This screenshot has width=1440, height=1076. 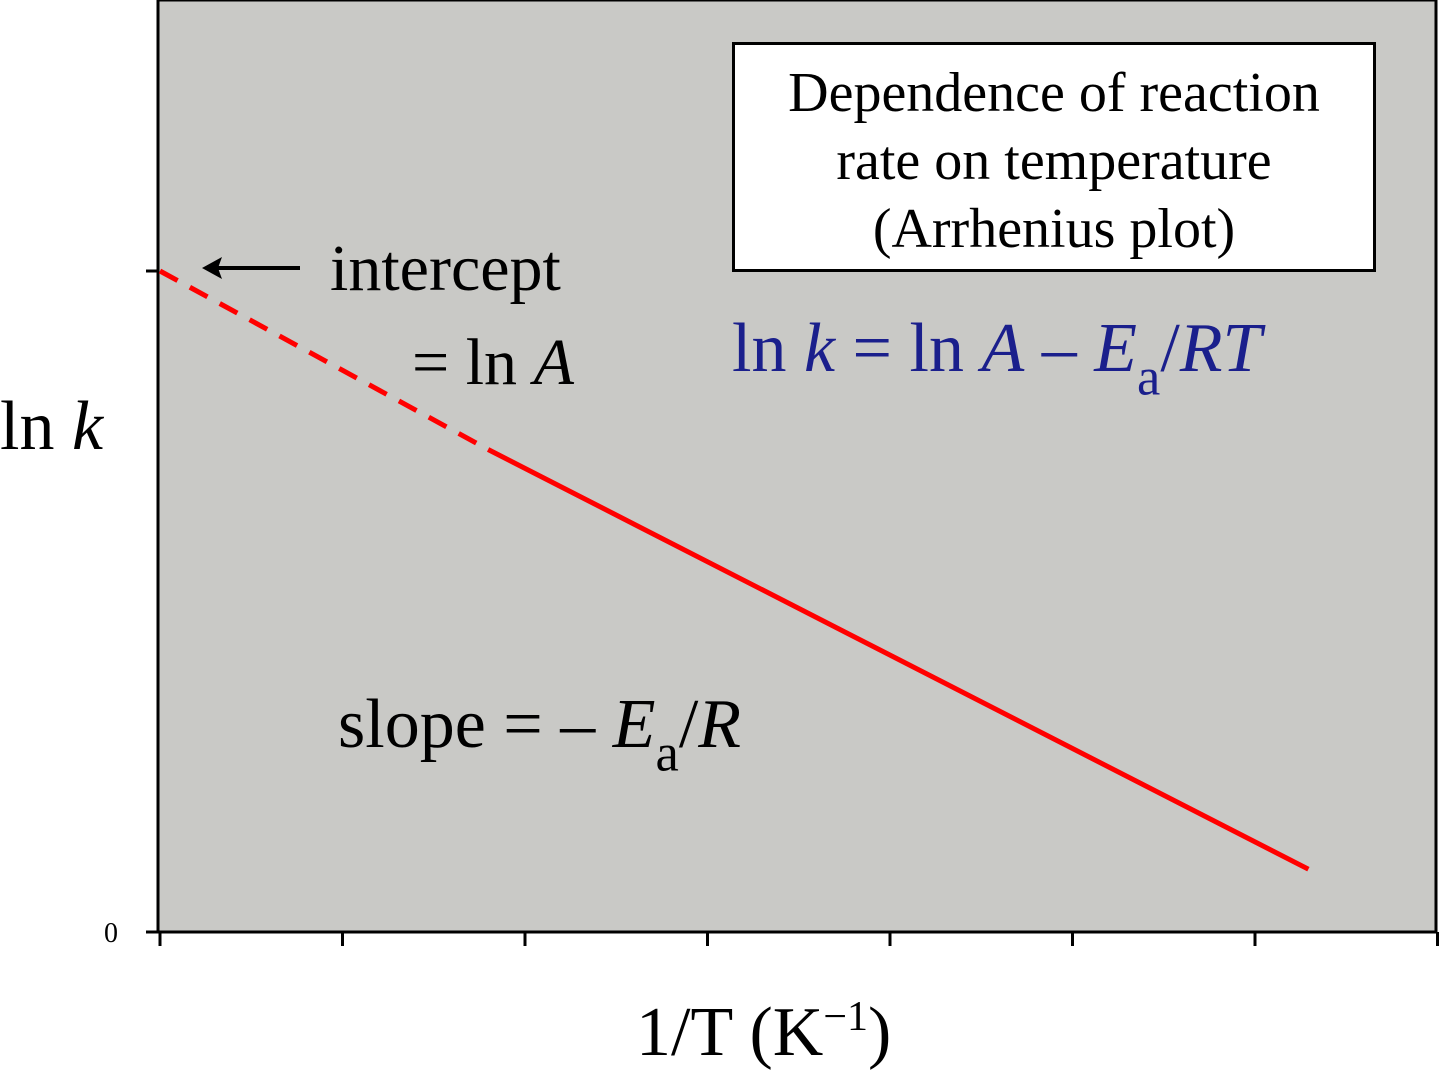 What do you see at coordinates (1054, 229) in the screenshot?
I see `title-line-3: (Arrhenius plot)` at bounding box center [1054, 229].